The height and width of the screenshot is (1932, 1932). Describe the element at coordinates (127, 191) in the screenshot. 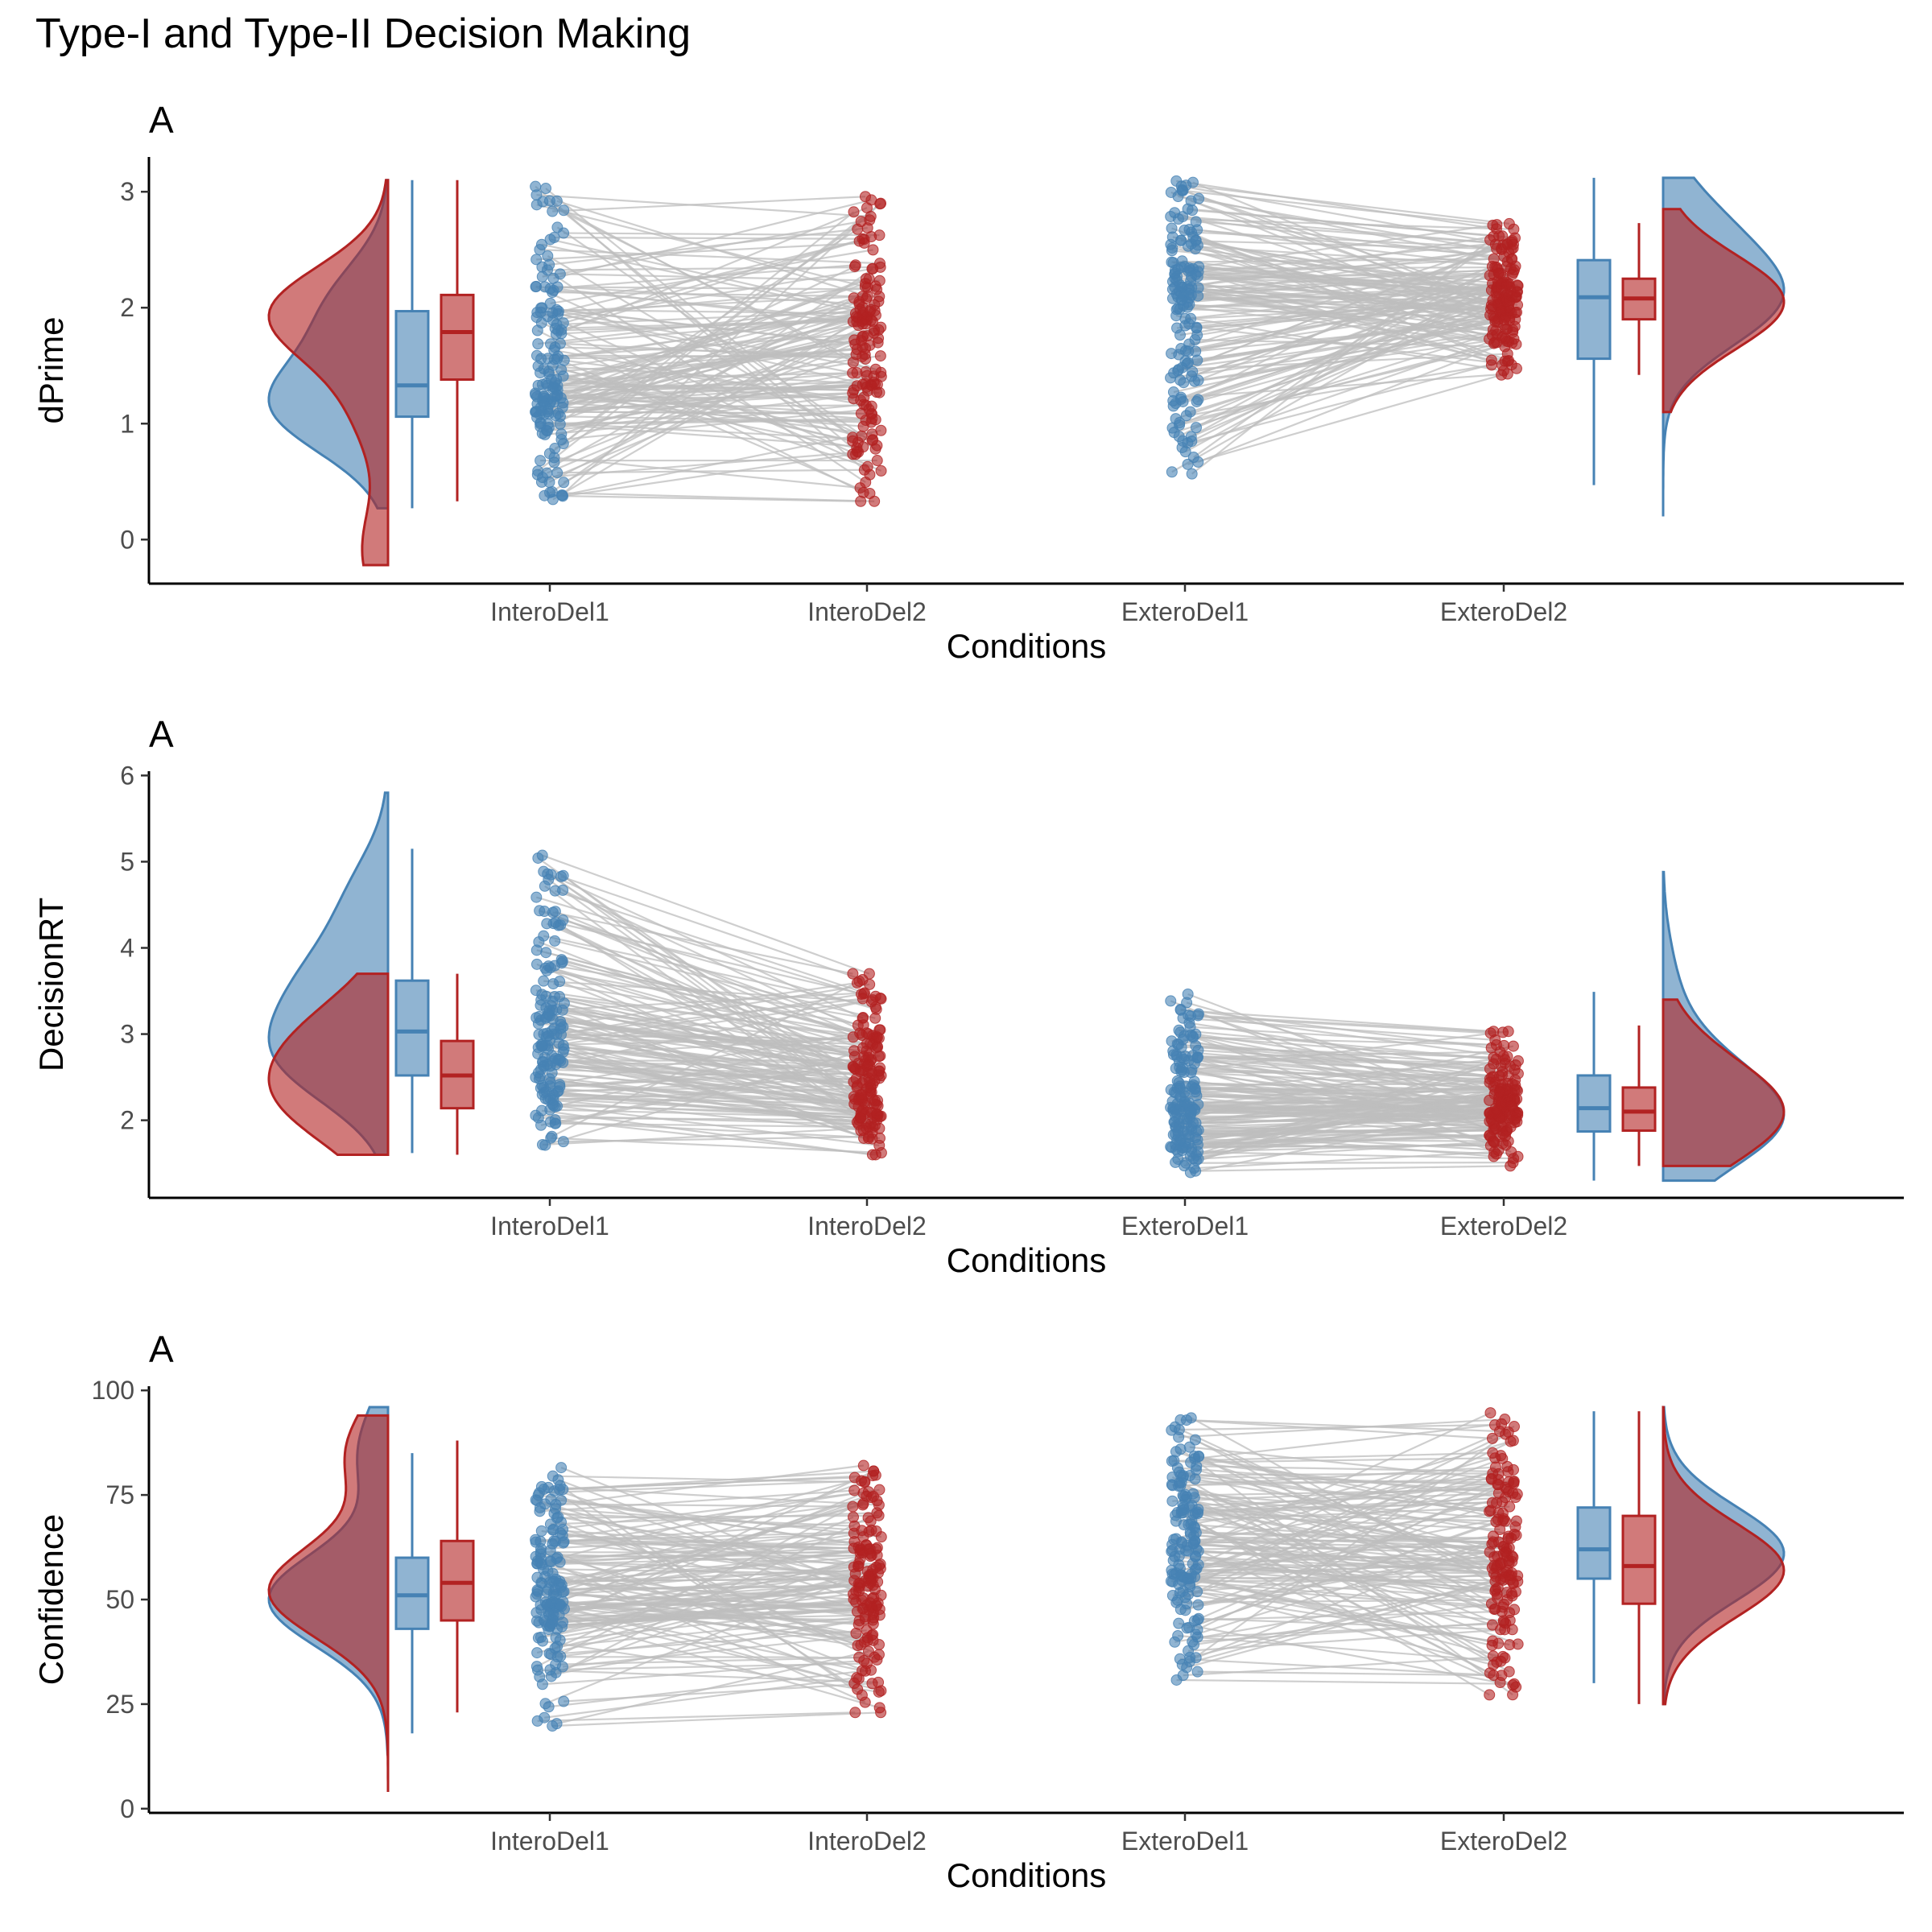

I see `y-tick-label: 3` at that location.